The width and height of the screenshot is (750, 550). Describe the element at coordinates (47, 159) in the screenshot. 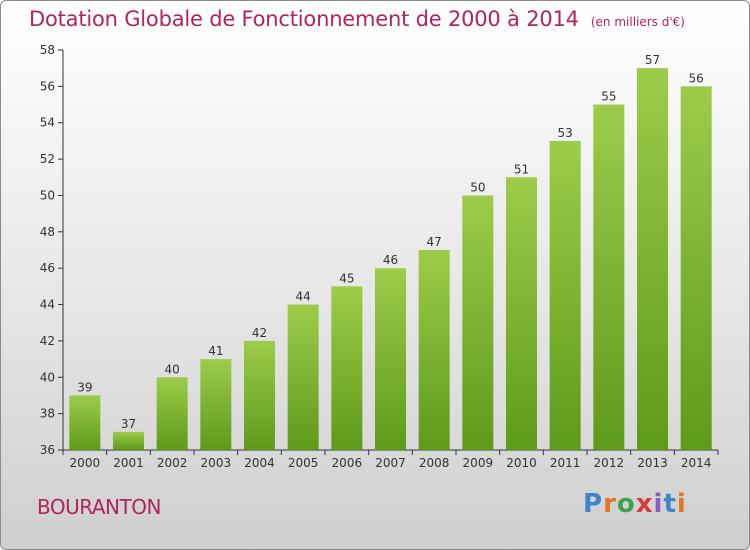

I see `y-tick-label: 52` at that location.